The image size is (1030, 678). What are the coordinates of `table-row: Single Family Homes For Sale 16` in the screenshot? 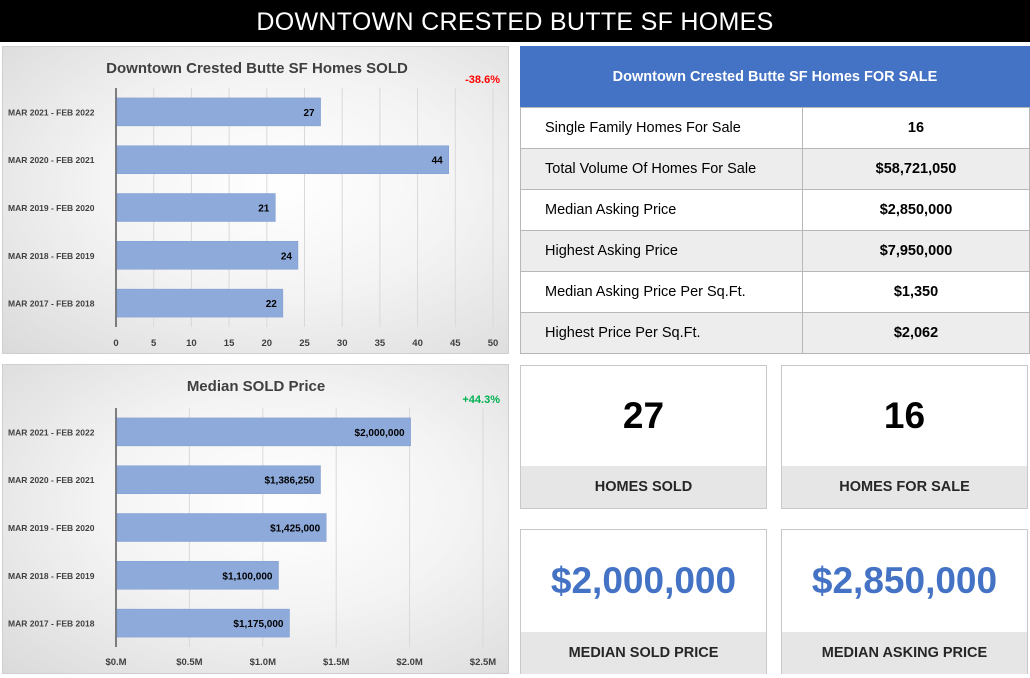 It's located at (775, 128).